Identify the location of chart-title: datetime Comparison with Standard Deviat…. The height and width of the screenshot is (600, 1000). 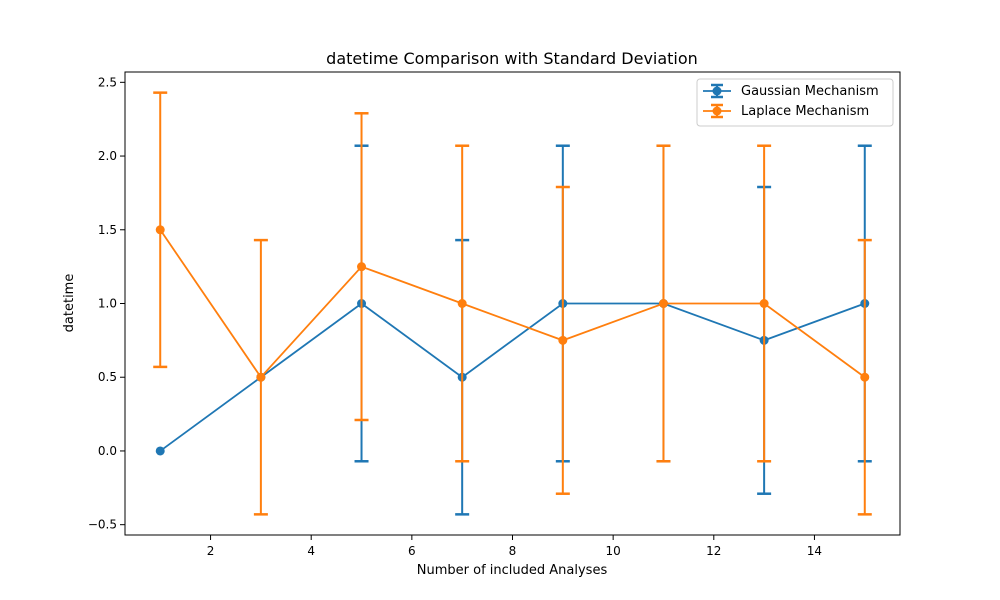
(512, 58).